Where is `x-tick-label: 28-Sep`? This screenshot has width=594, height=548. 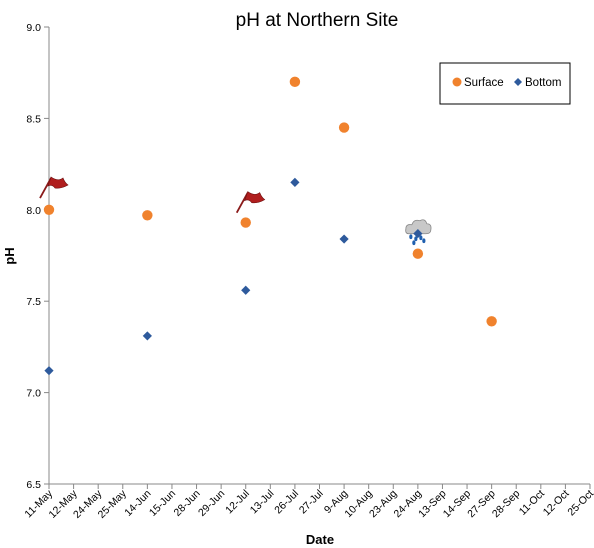
x-tick-label: 28-Sep is located at coordinates (506, 504).